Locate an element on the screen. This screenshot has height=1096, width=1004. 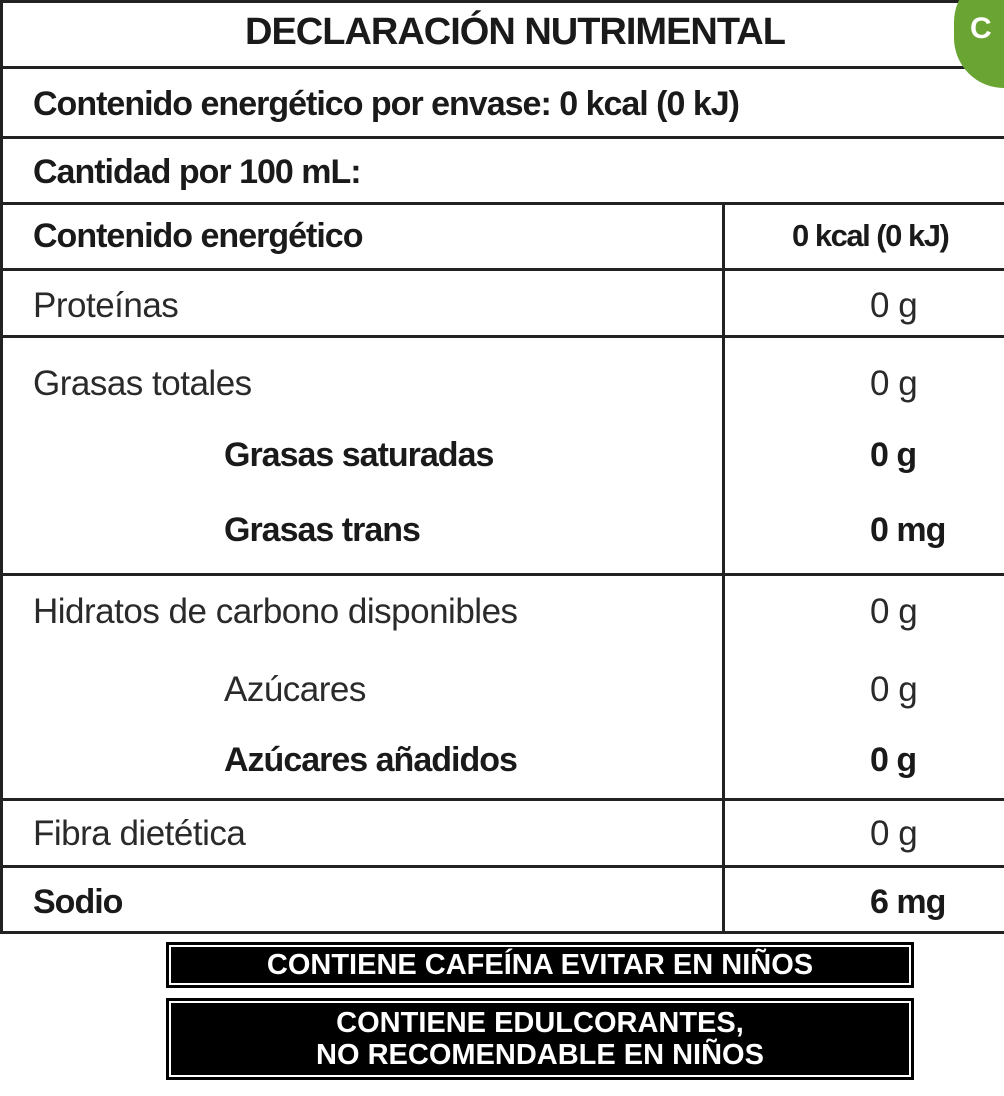
row-value-total-fat: 0 g is located at coordinates (894, 383).